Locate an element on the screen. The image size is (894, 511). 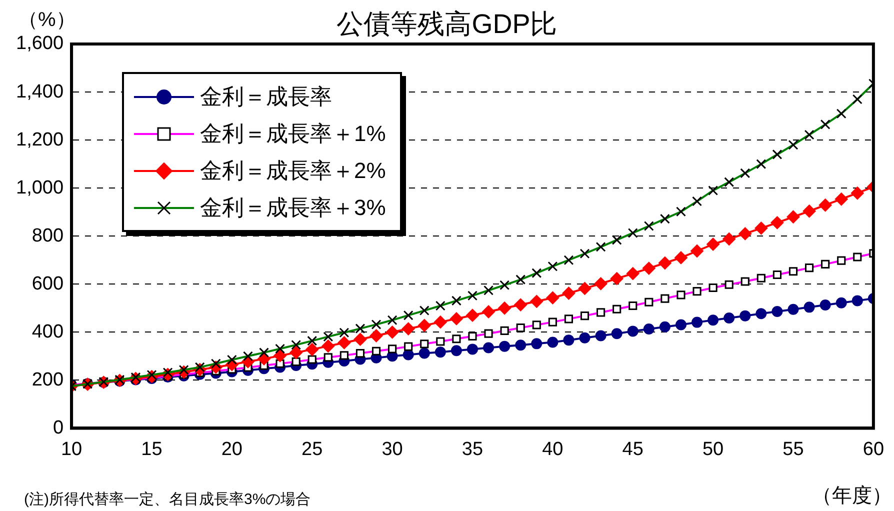
y-tick-label: 1,600 is located at coordinates (40, 43).